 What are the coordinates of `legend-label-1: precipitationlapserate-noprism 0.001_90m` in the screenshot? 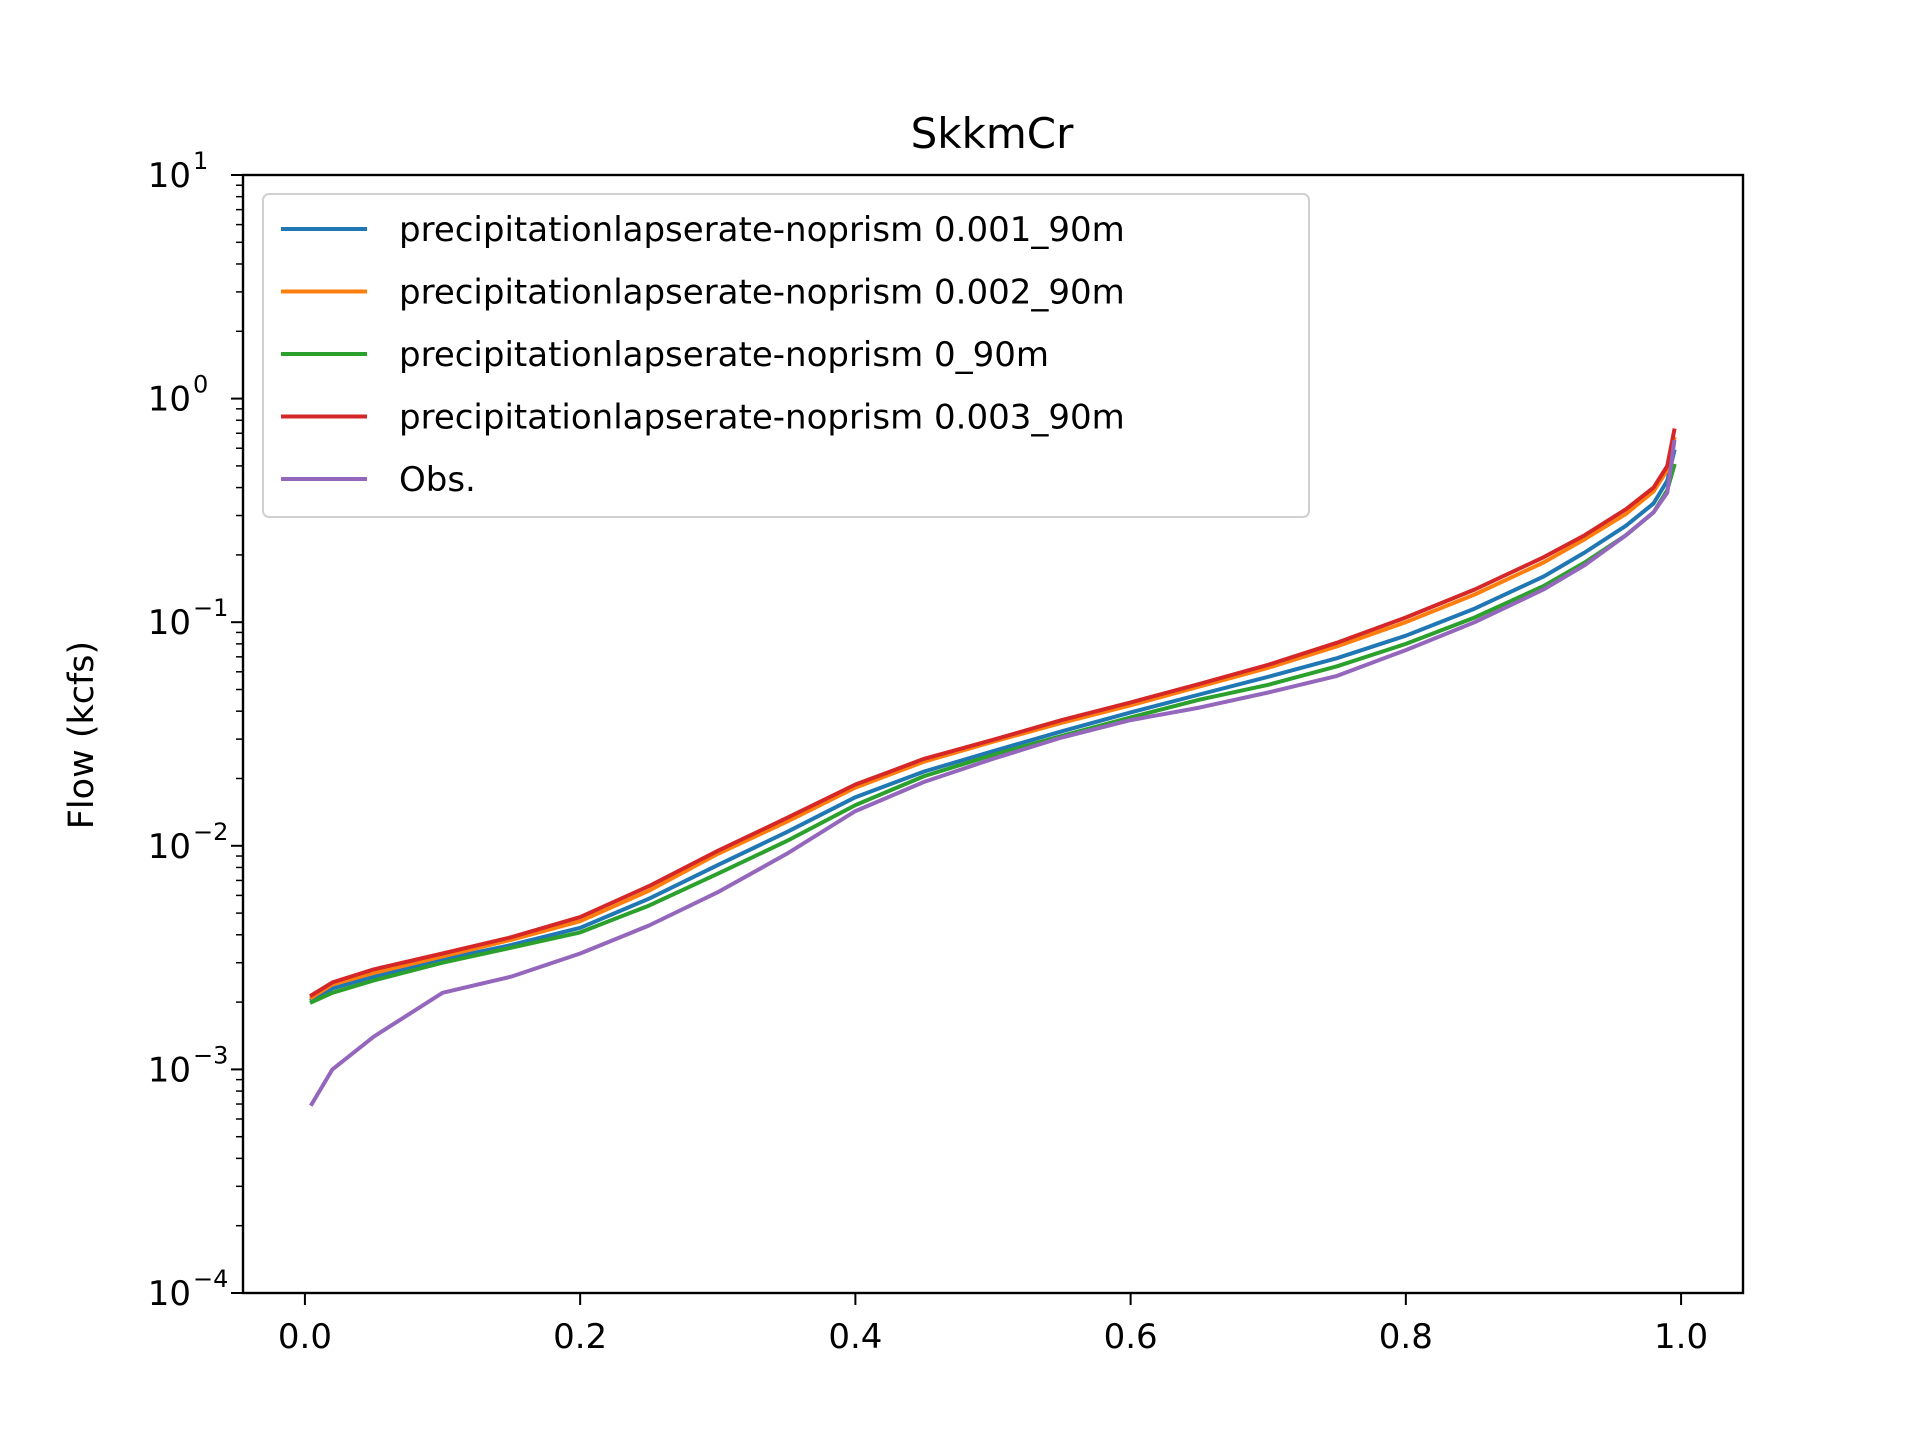 It's located at (762, 230).